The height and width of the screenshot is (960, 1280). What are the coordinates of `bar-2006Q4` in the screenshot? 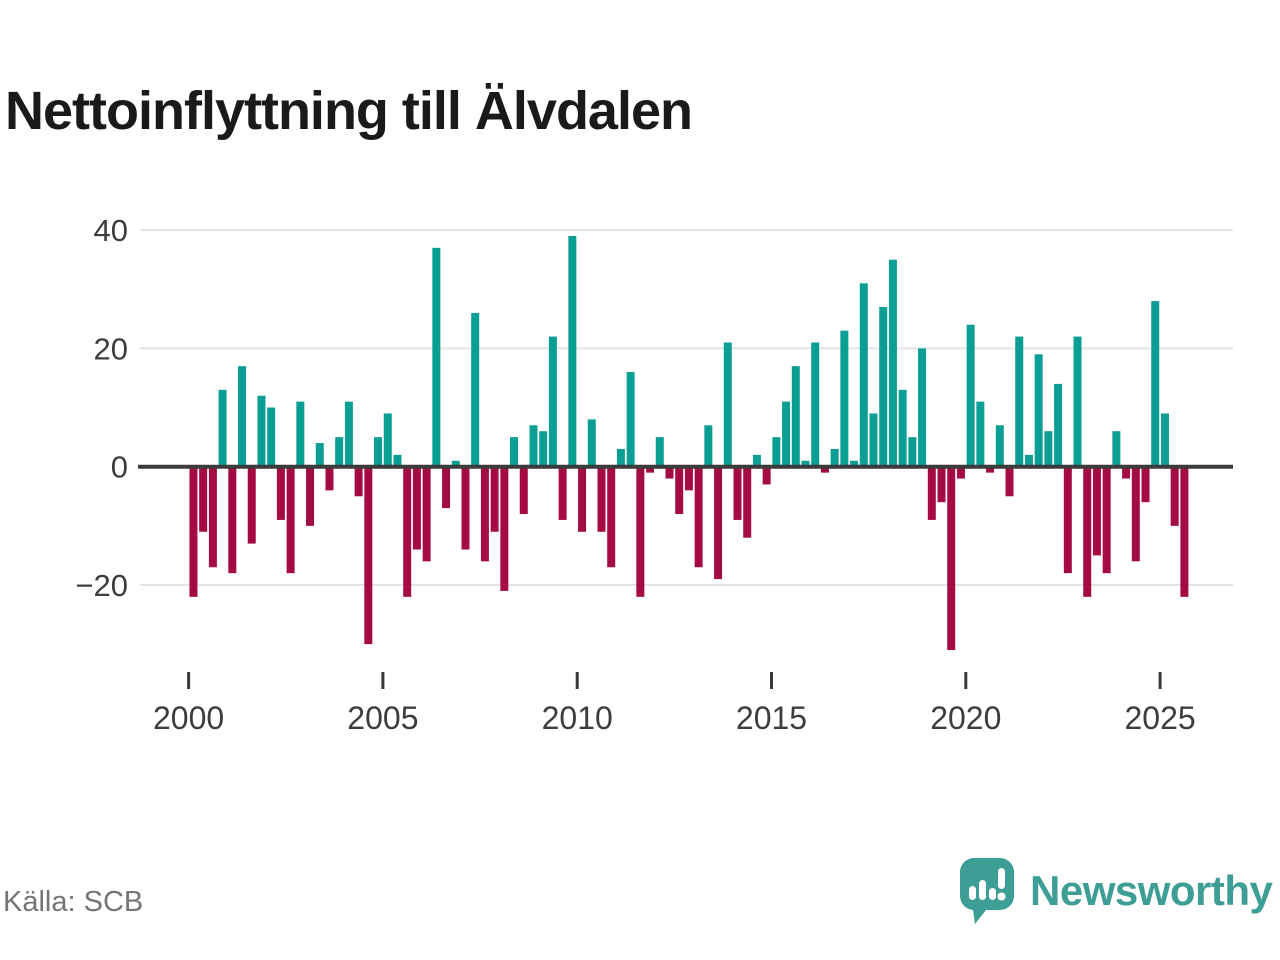 It's located at (455, 463).